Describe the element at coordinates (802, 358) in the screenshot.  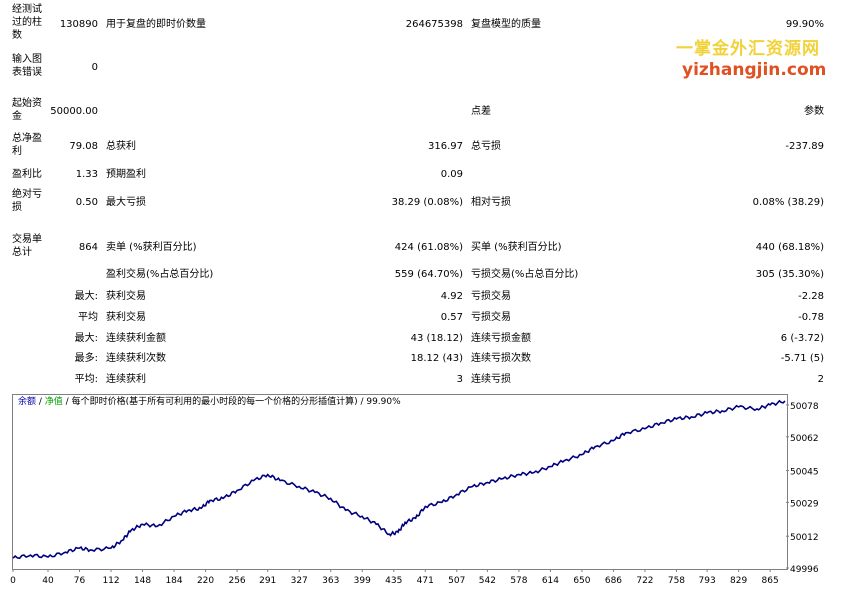
I see `max-cons-loss-value: -5.71 (5)` at that location.